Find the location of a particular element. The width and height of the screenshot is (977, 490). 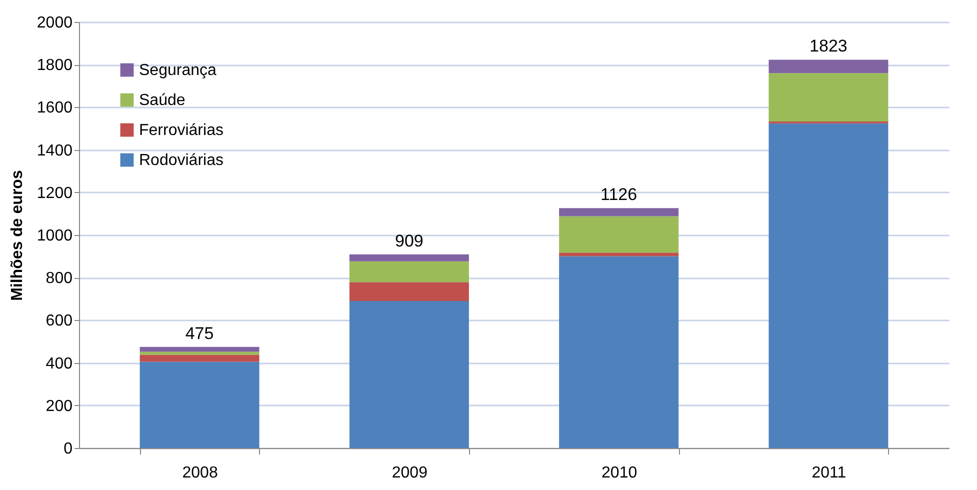

y-tick-label: 1400 is located at coordinates (54, 151).